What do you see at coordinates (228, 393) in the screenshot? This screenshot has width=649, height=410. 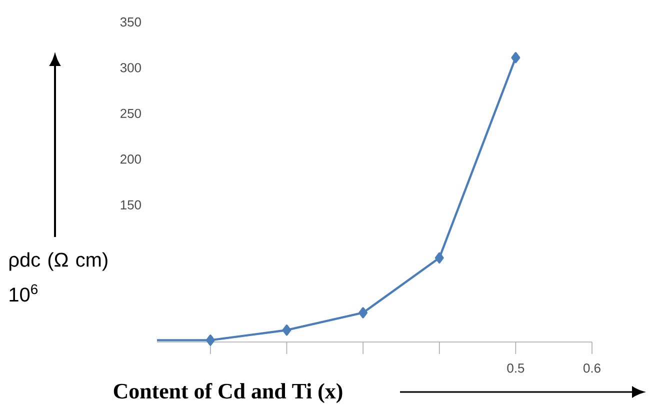 I see `x-axis-title: Content of Cd and Ti (x)` at bounding box center [228, 393].